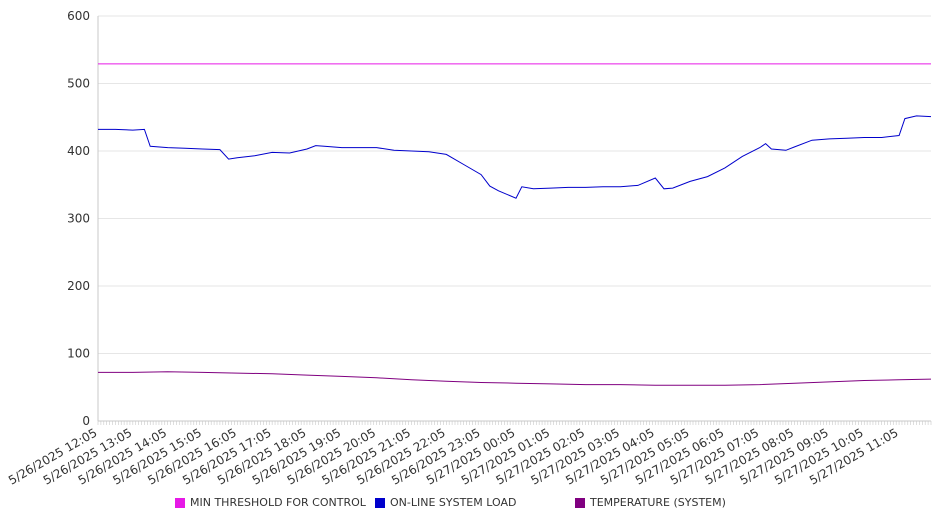 This screenshot has width=946, height=526. What do you see at coordinates (86, 421) in the screenshot?
I see `y-tick-label-0: 0` at bounding box center [86, 421].